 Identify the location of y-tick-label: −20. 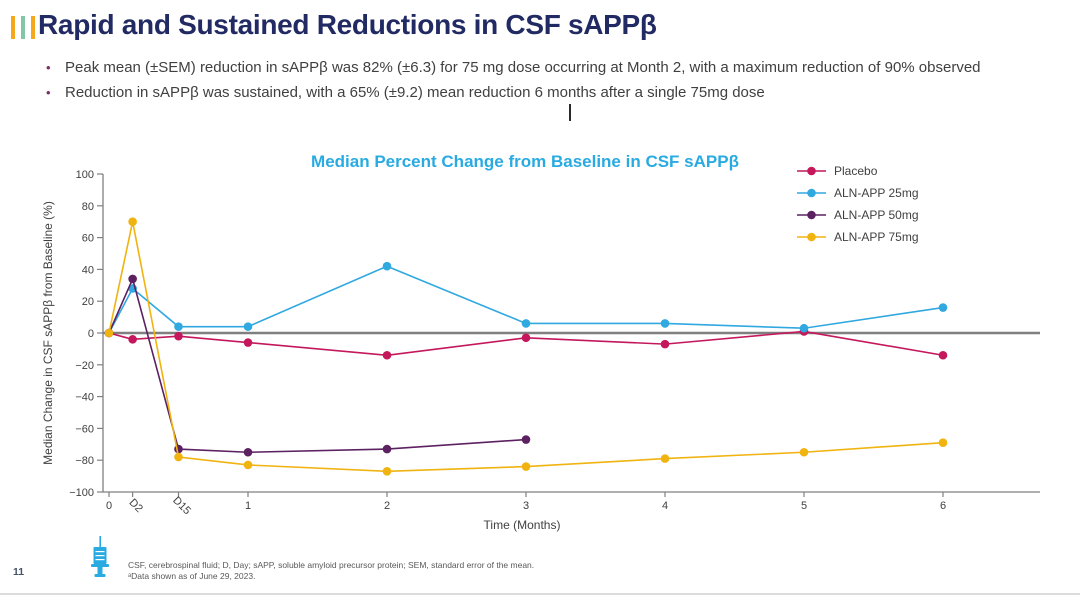
(84, 366).